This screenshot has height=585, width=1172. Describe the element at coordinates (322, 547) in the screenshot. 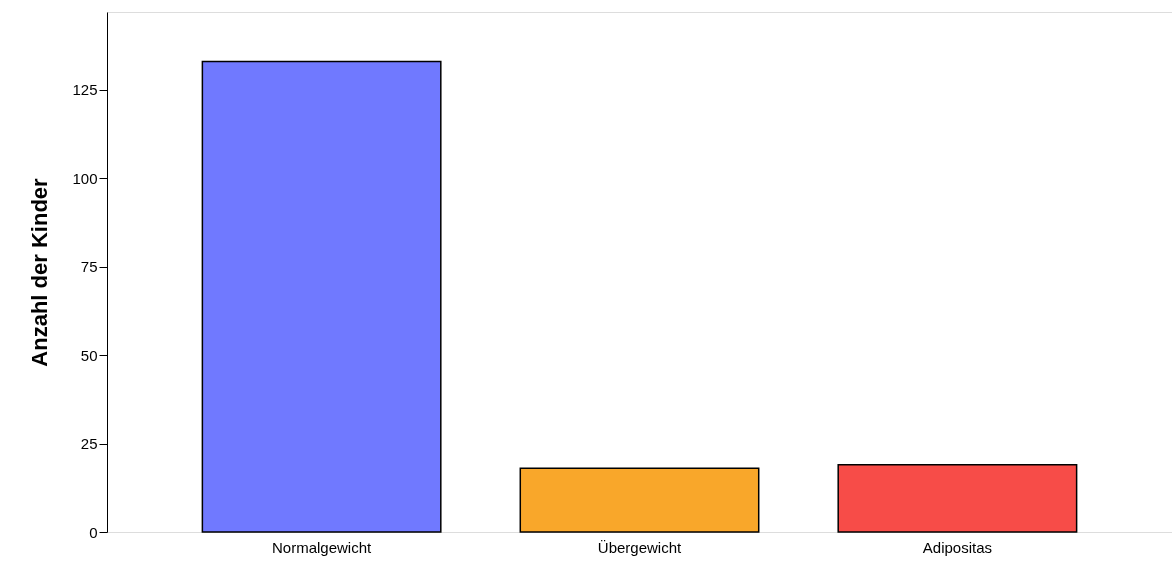

I see `x-tick-label: Normalgewicht` at that location.